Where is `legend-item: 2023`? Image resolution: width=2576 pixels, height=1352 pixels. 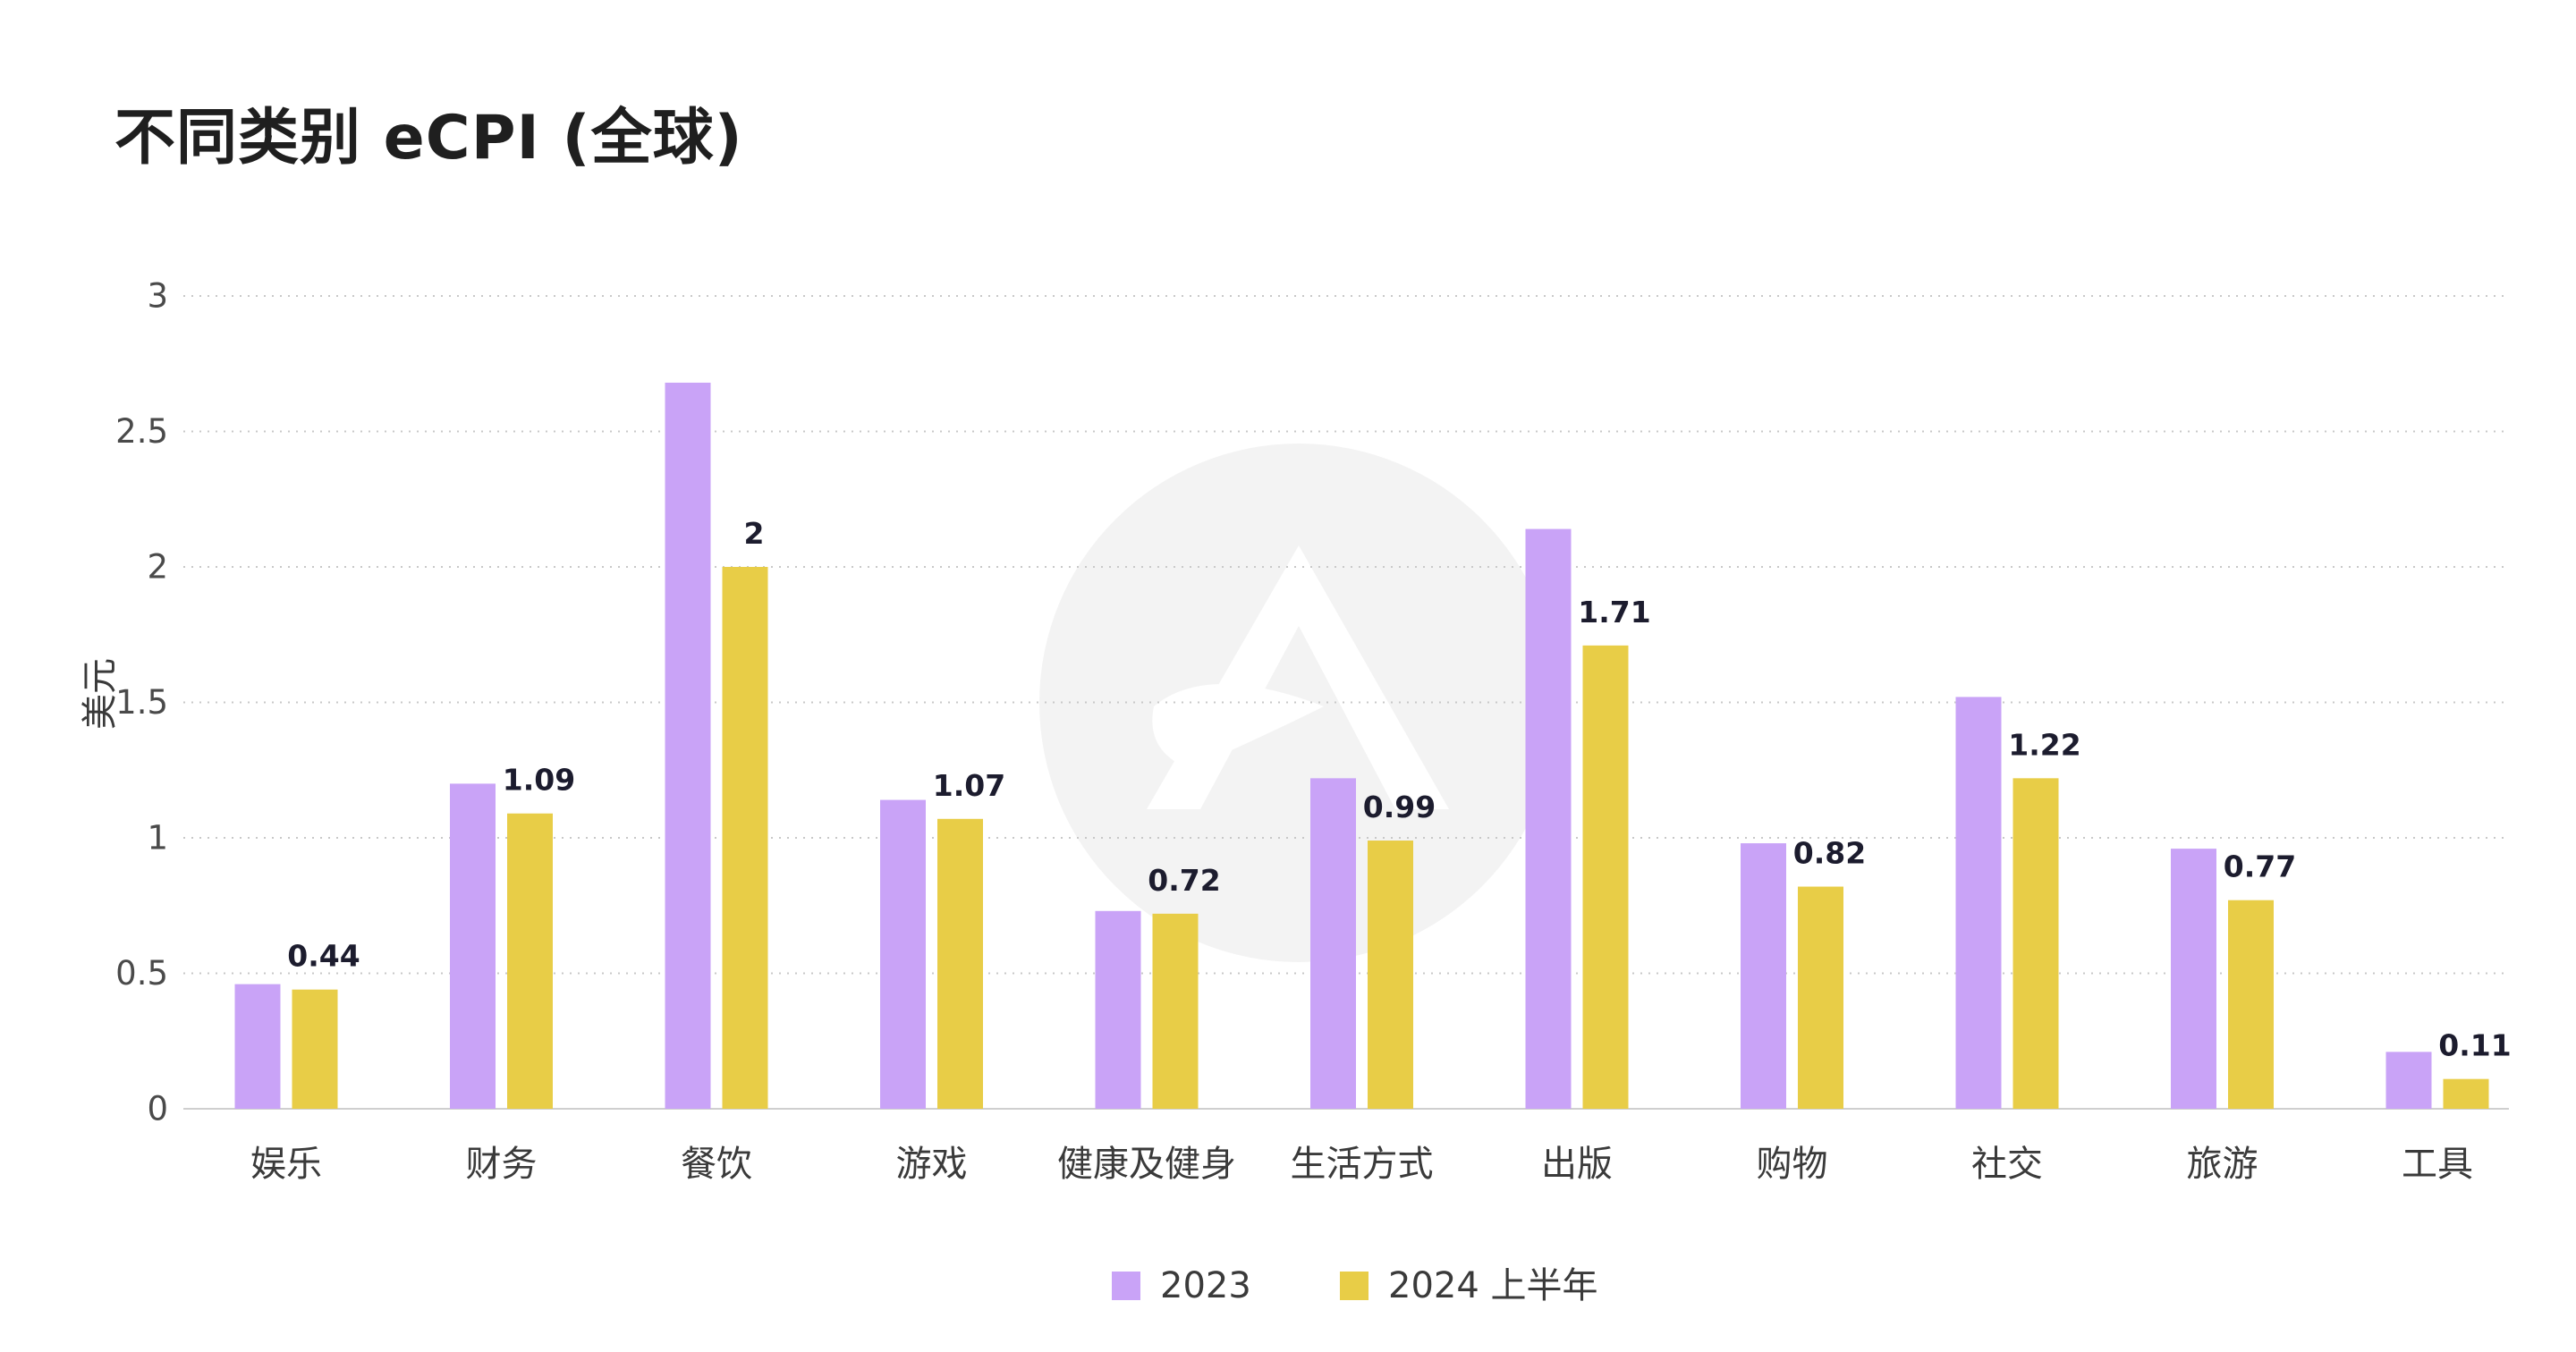 legend-item: 2023 is located at coordinates (1181, 1285).